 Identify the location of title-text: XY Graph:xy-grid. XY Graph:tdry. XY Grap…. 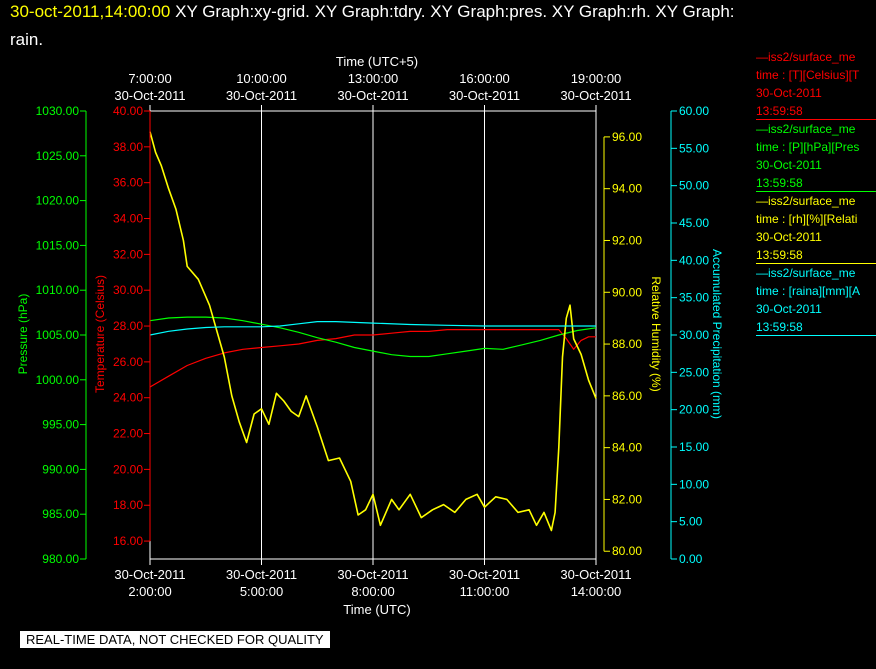
(455, 11).